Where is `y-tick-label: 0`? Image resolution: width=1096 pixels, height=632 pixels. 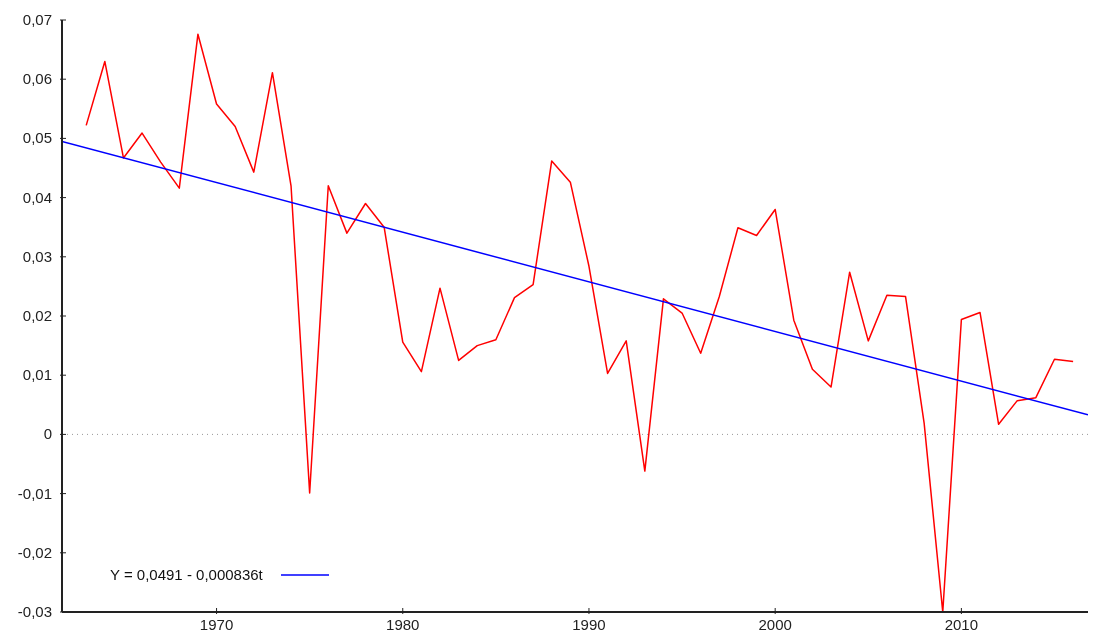 y-tick-label: 0 is located at coordinates (47, 434).